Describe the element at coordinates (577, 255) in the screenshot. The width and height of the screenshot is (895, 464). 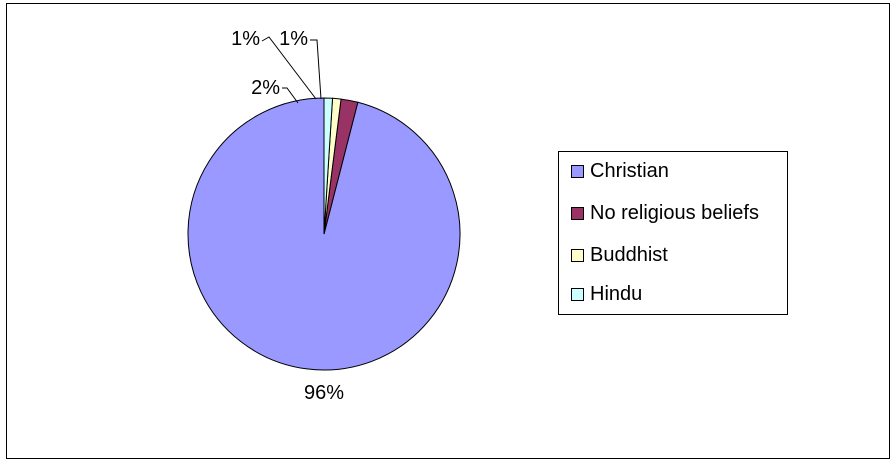
I see `legend-swatch-buddhist` at that location.